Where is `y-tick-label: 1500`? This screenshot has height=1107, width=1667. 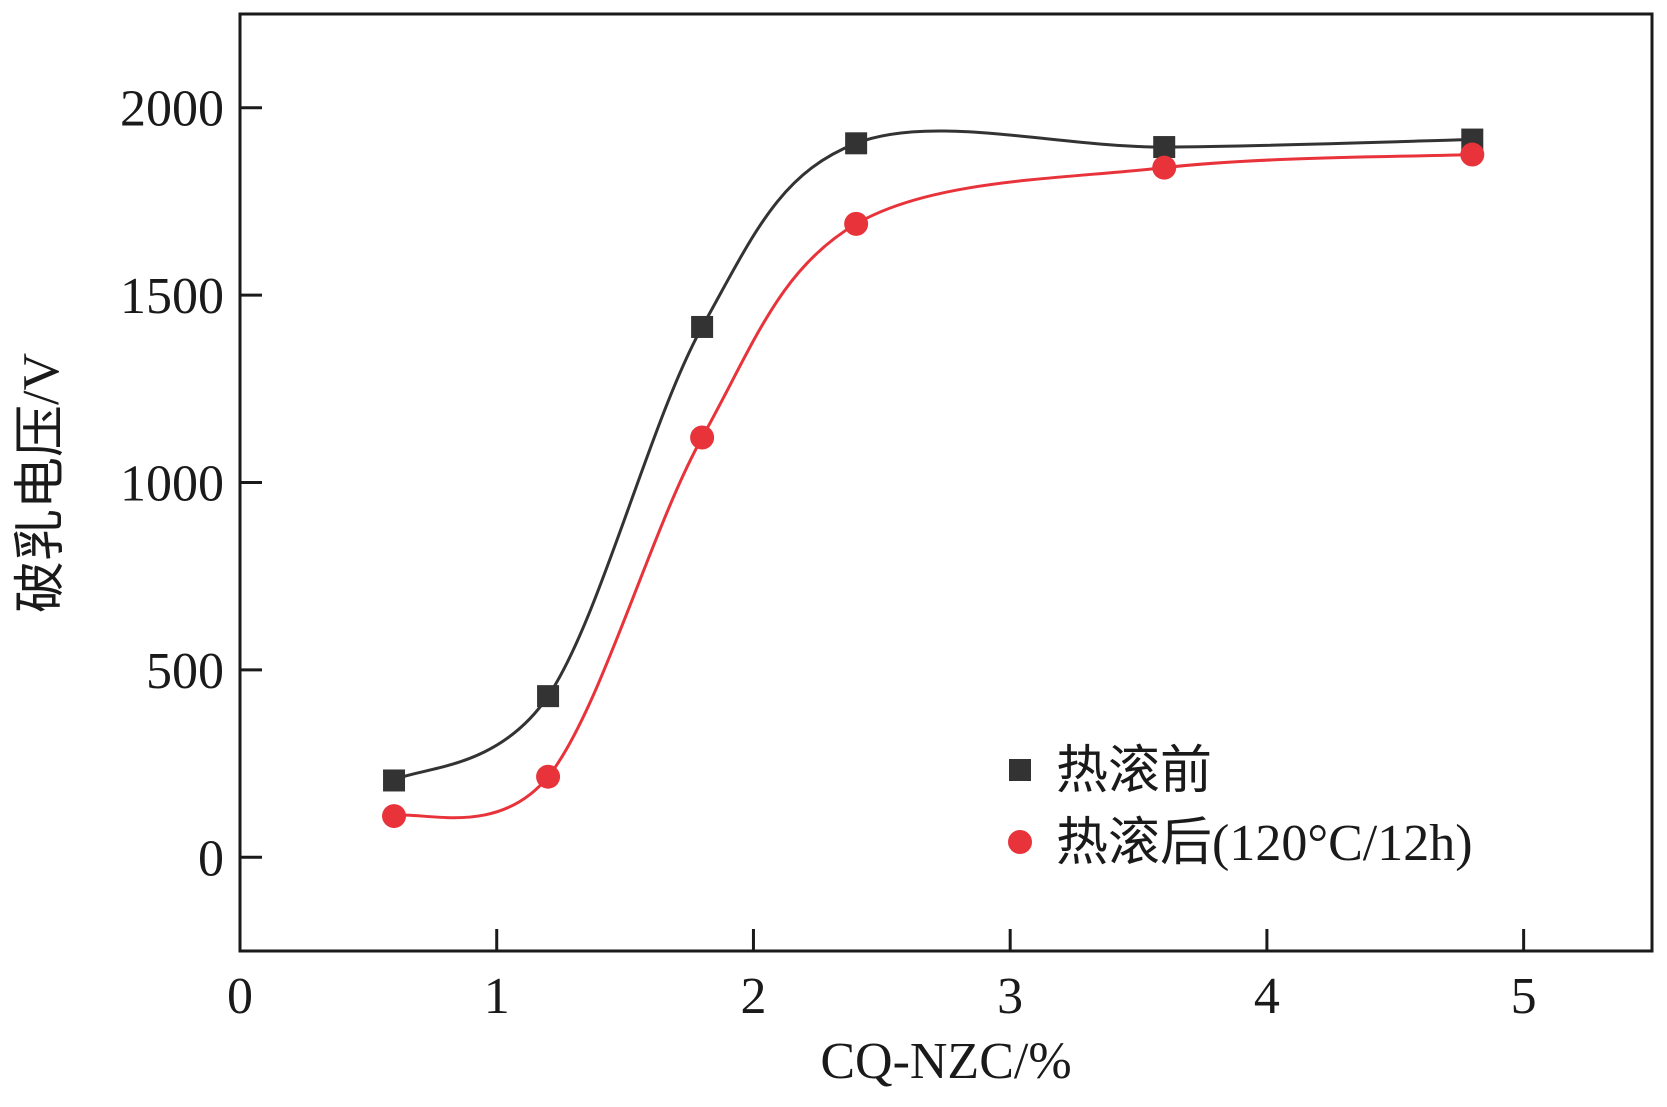
y-tick-label: 1500 is located at coordinates (172, 296).